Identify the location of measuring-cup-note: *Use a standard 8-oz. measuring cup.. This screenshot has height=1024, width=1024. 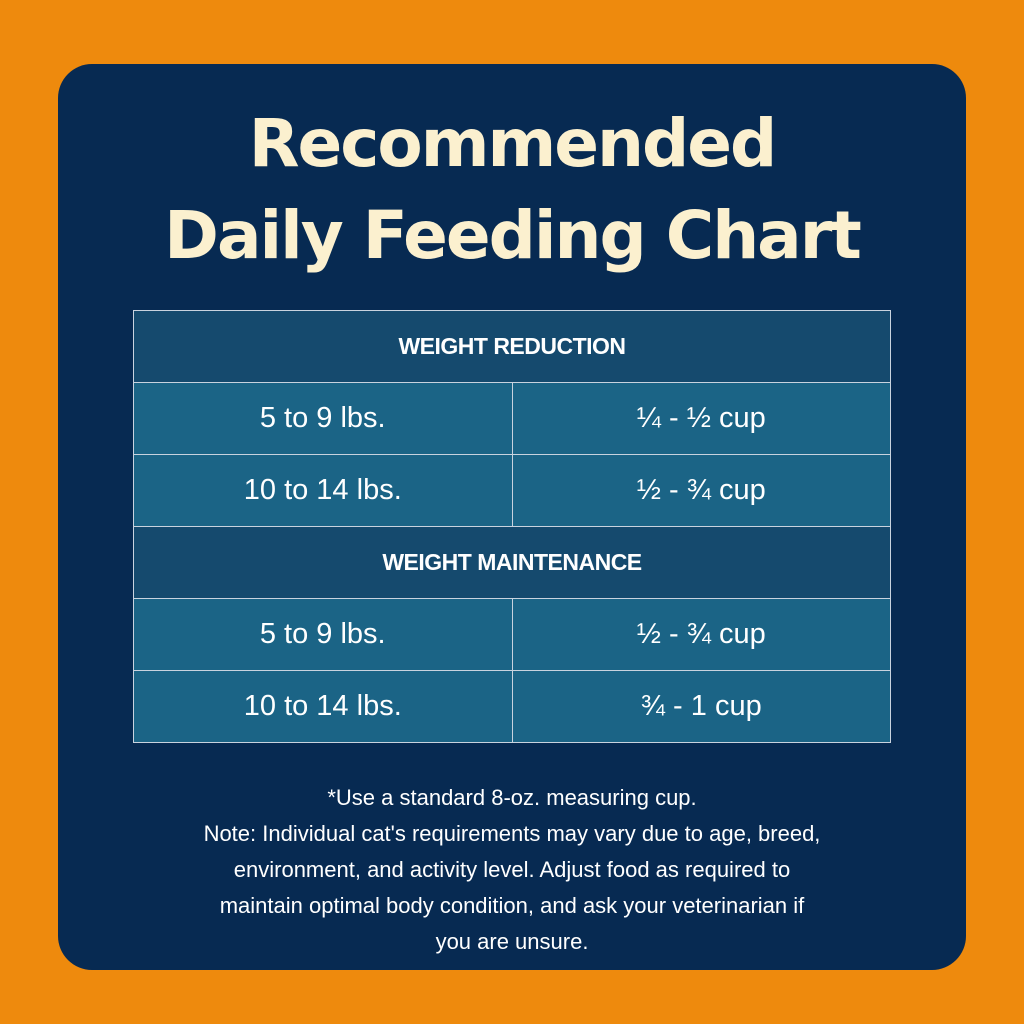
(512, 797).